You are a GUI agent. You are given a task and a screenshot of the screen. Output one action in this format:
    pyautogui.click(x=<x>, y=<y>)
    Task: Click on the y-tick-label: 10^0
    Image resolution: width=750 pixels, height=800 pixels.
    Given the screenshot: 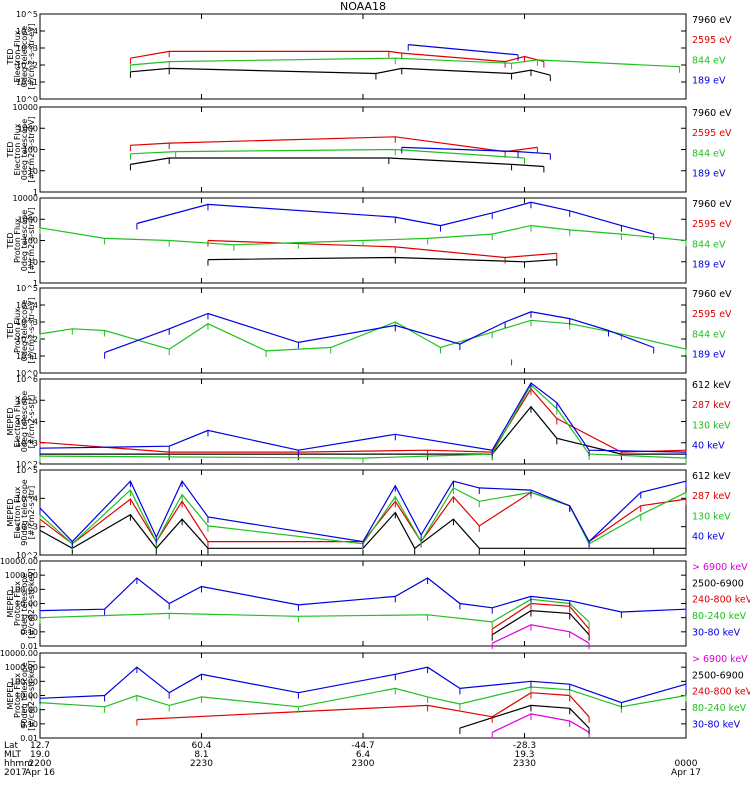 What is the action you would take?
    pyautogui.click(x=27, y=99)
    